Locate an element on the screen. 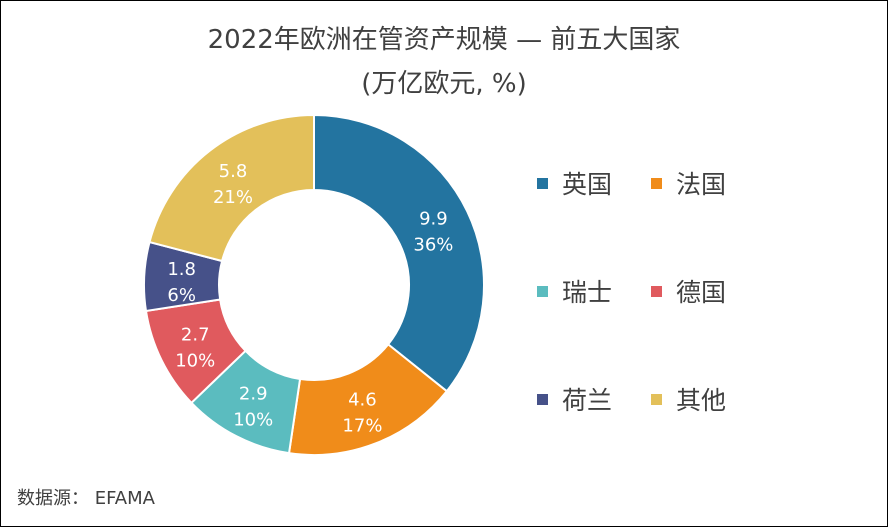 The height and width of the screenshot is (527, 888). source-note: 数据源： EFAMA is located at coordinates (86, 498).